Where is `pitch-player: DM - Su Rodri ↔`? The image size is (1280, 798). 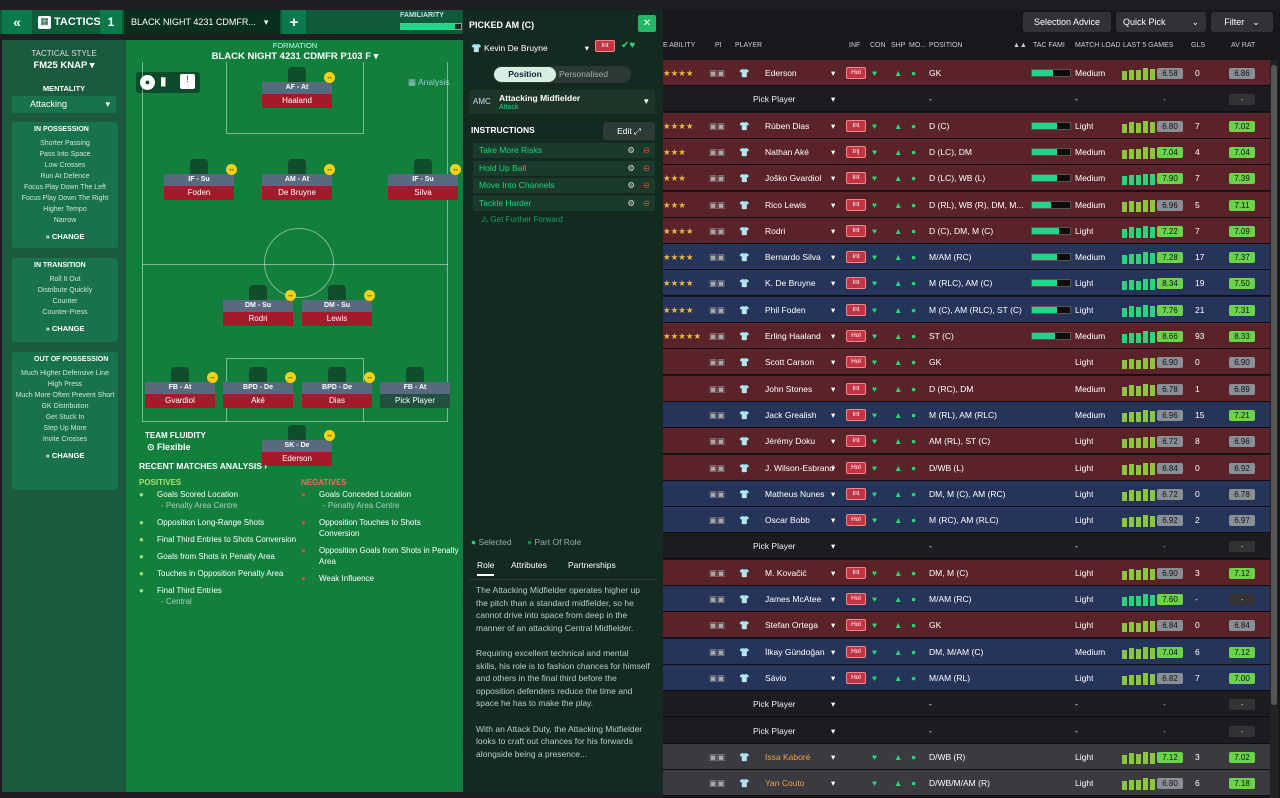
pitch-player: DM - Su Rodri ↔ is located at coordinates (259, 311).